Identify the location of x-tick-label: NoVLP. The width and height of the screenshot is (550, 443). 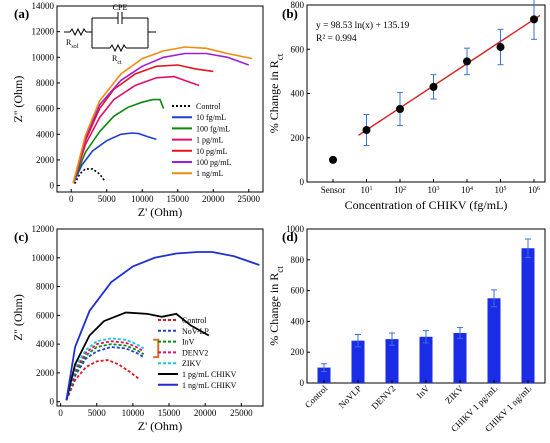
(350, 396).